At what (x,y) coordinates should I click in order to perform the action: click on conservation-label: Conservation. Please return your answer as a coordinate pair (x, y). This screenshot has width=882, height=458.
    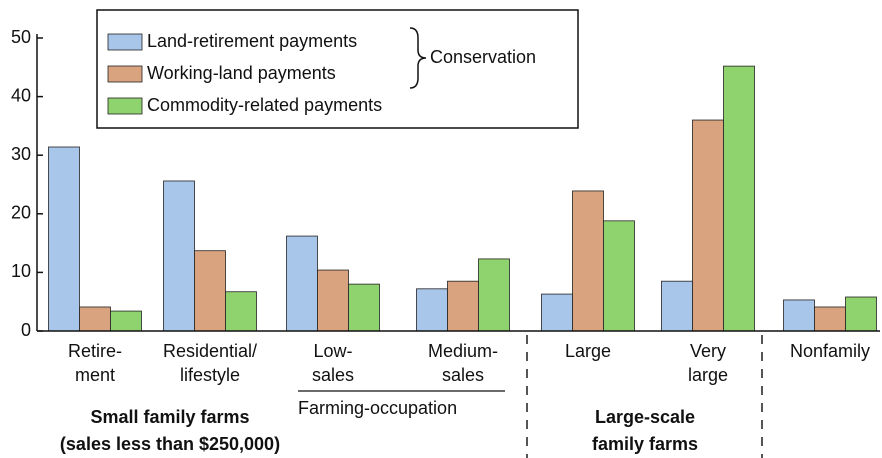
    Looking at the image, I should click on (483, 57).